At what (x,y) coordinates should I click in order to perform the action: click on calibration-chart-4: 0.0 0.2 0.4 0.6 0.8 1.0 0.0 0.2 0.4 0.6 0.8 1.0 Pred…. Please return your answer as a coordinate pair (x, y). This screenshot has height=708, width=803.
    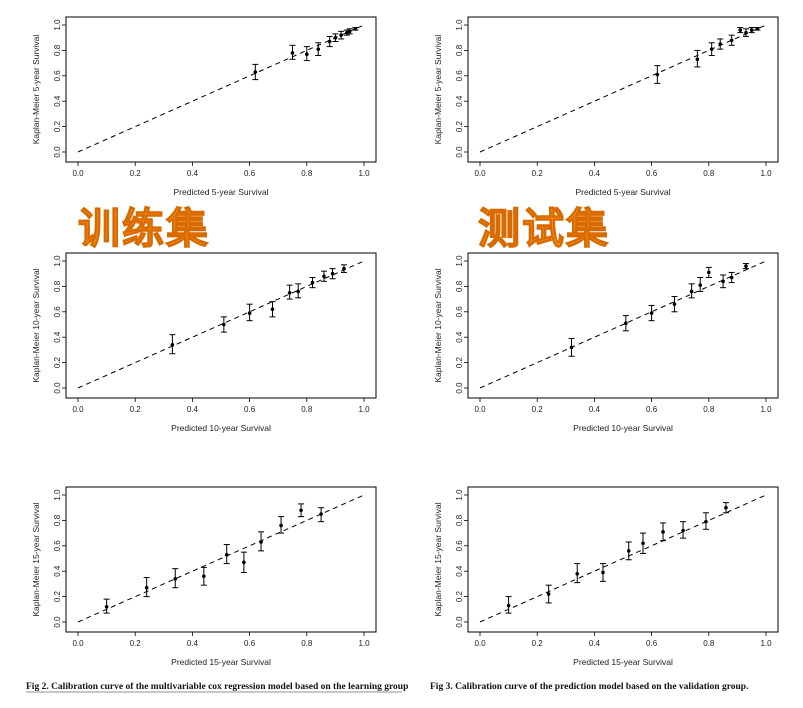
    Looking at the image, I should click on (606, 342).